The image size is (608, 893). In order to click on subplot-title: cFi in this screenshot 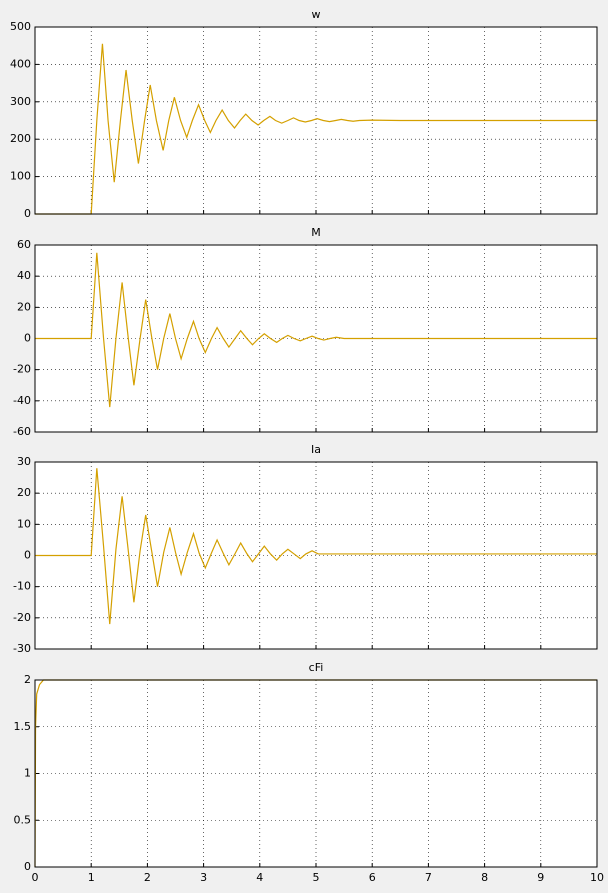, I will do `click(316, 667)`.